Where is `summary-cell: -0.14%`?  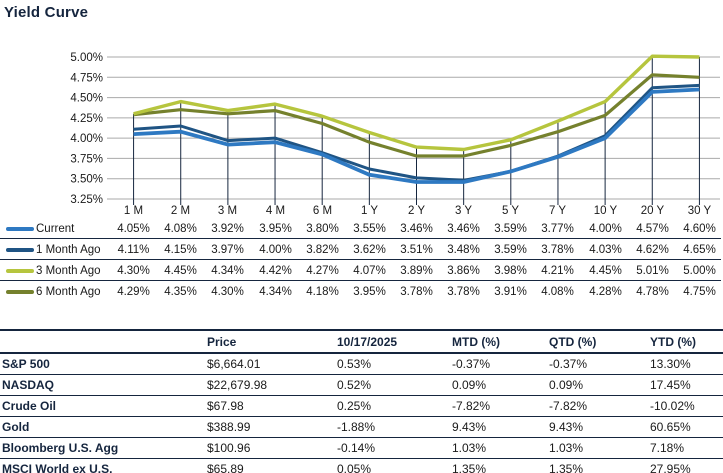
summary-cell: -0.14% is located at coordinates (392, 448).